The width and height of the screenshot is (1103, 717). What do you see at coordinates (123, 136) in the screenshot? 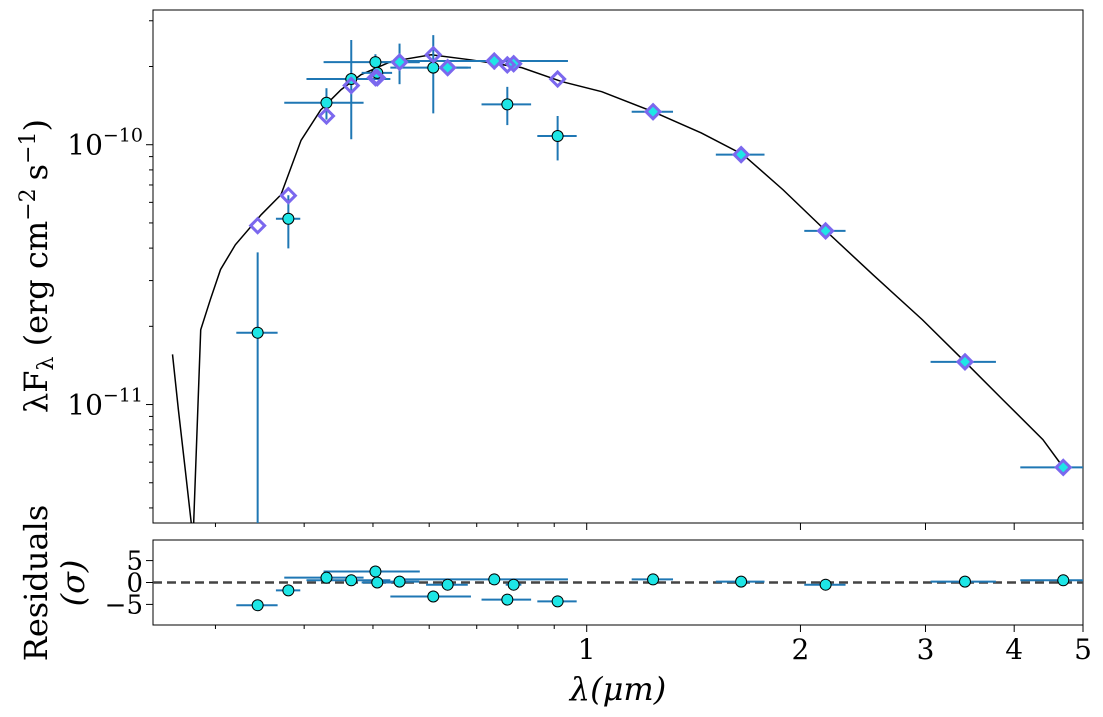
I see `y-tick-exponent: −10` at bounding box center [123, 136].